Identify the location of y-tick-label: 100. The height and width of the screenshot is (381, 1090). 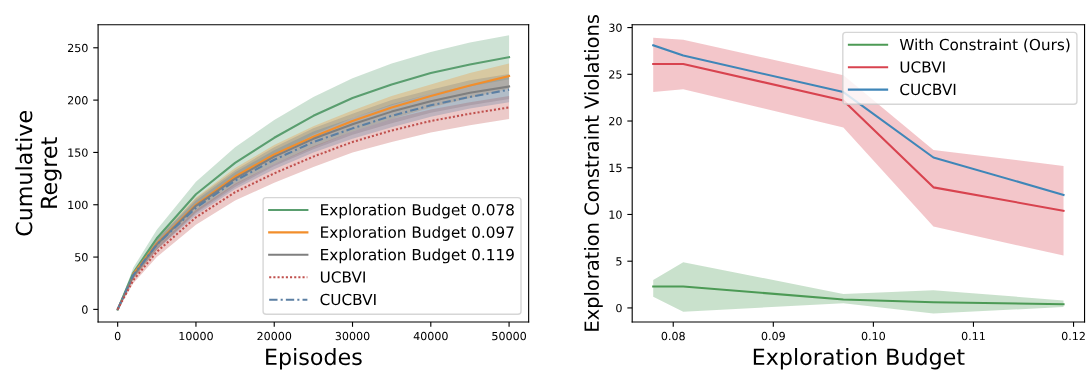
(78, 205).